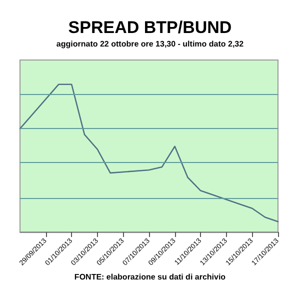 Image resolution: width=300 pixels, height=300 pixels. I want to click on source-note: FONTE: elaborazione su dati di archivio, so click(150, 277).